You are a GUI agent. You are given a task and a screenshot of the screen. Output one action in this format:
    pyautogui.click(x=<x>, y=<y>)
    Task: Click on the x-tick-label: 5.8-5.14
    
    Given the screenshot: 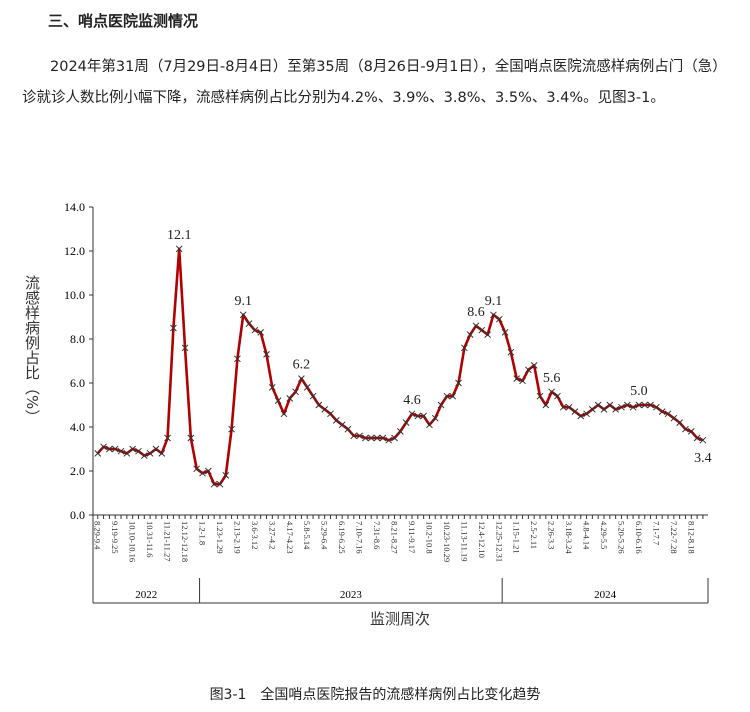 What is the action you would take?
    pyautogui.click(x=307, y=535)
    